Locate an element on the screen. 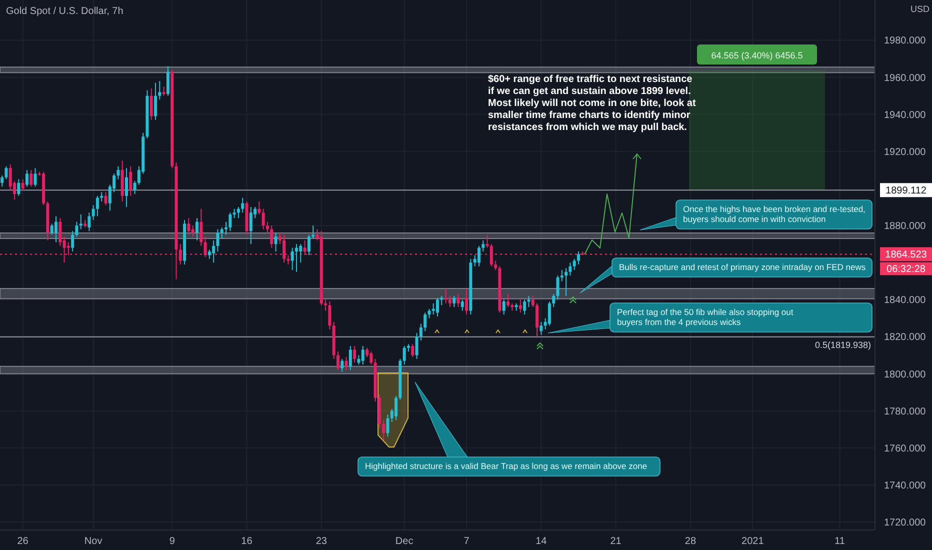  annotation: 64.565 (3.40%) 6456.5 is located at coordinates (757, 55).